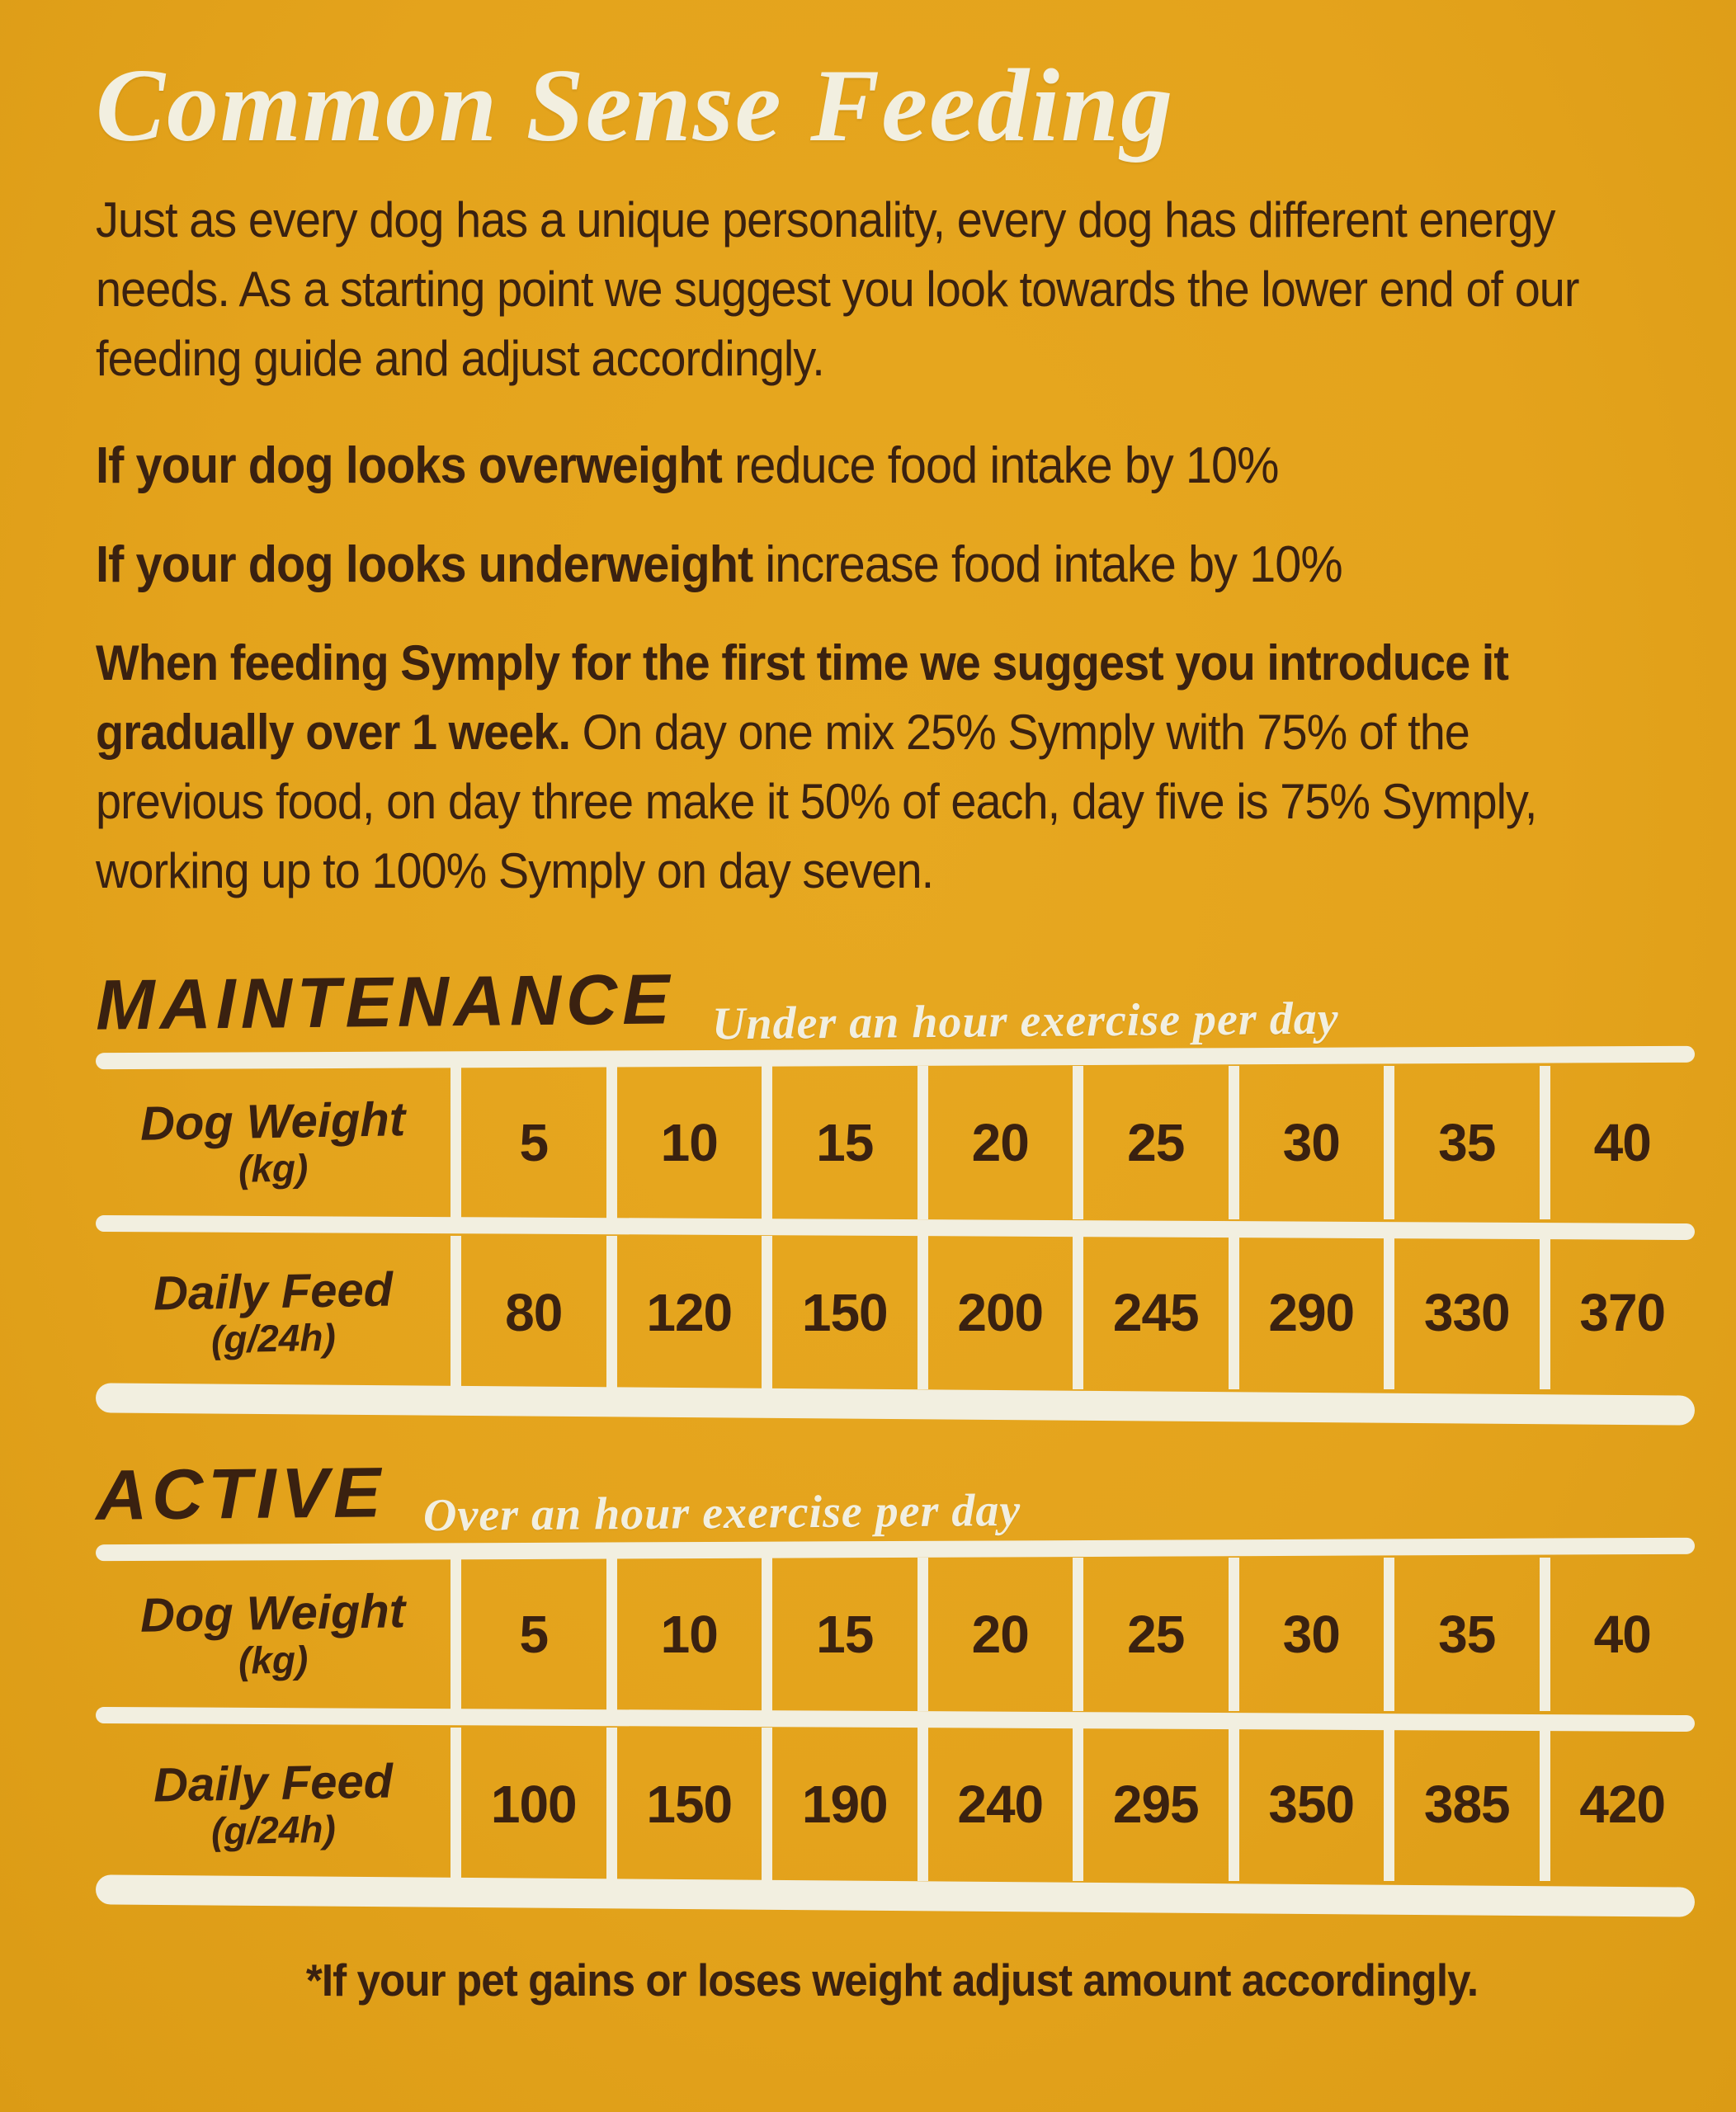  I want to click on feed-cell: 80, so click(528, 1313).